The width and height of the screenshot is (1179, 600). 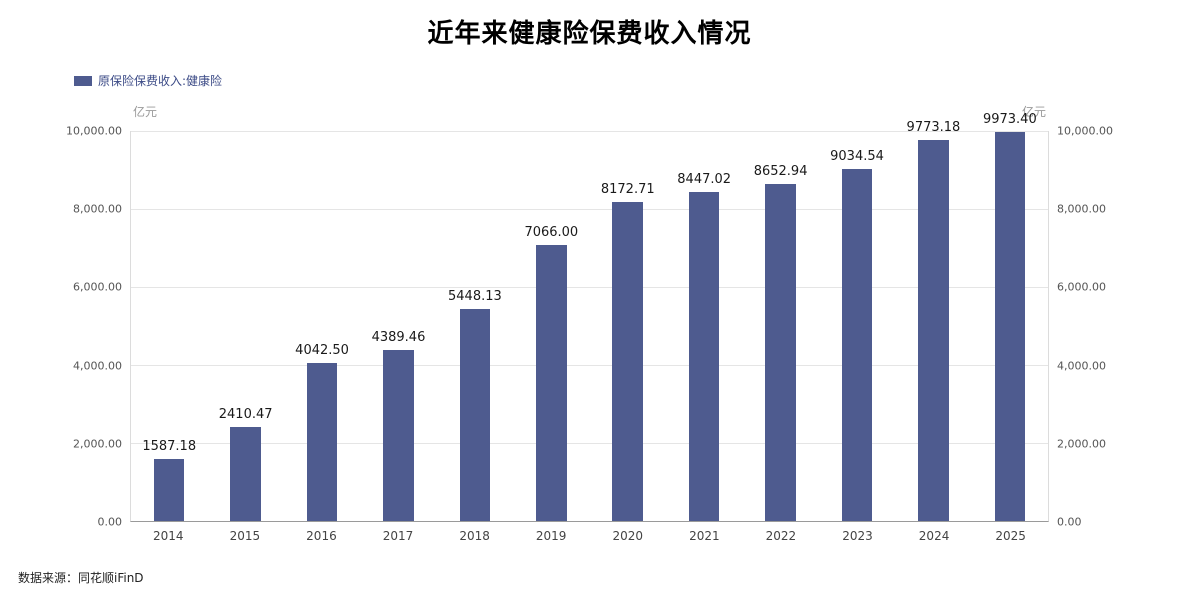 What do you see at coordinates (81, 578) in the screenshot?
I see `data-source-note: 数据来源：同花顺iFinD` at bounding box center [81, 578].